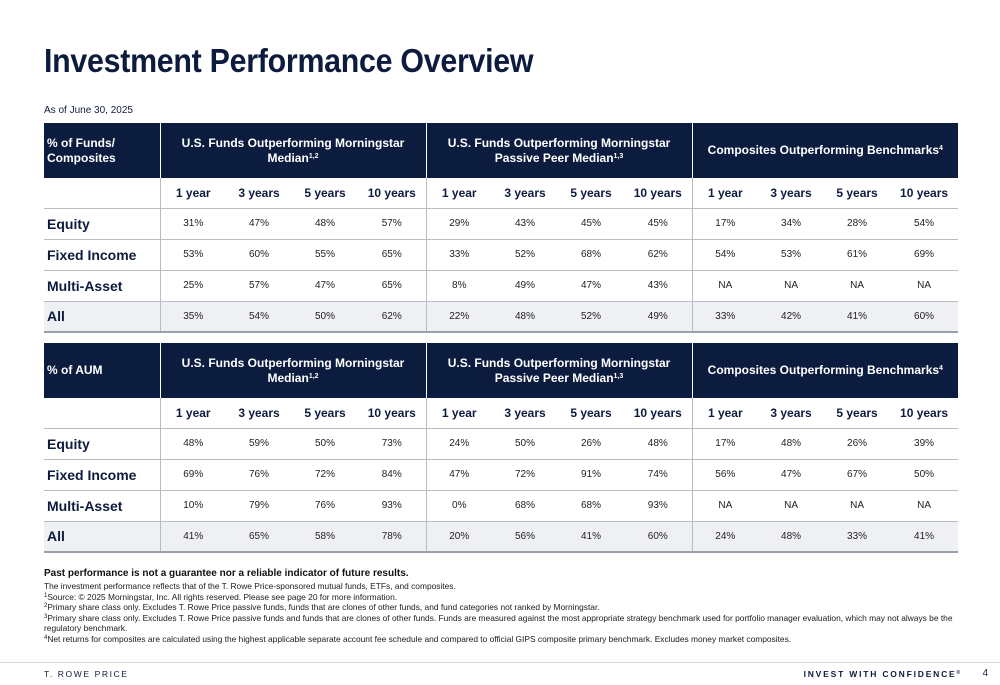  I want to click on table-cell: 31%, so click(193, 224).